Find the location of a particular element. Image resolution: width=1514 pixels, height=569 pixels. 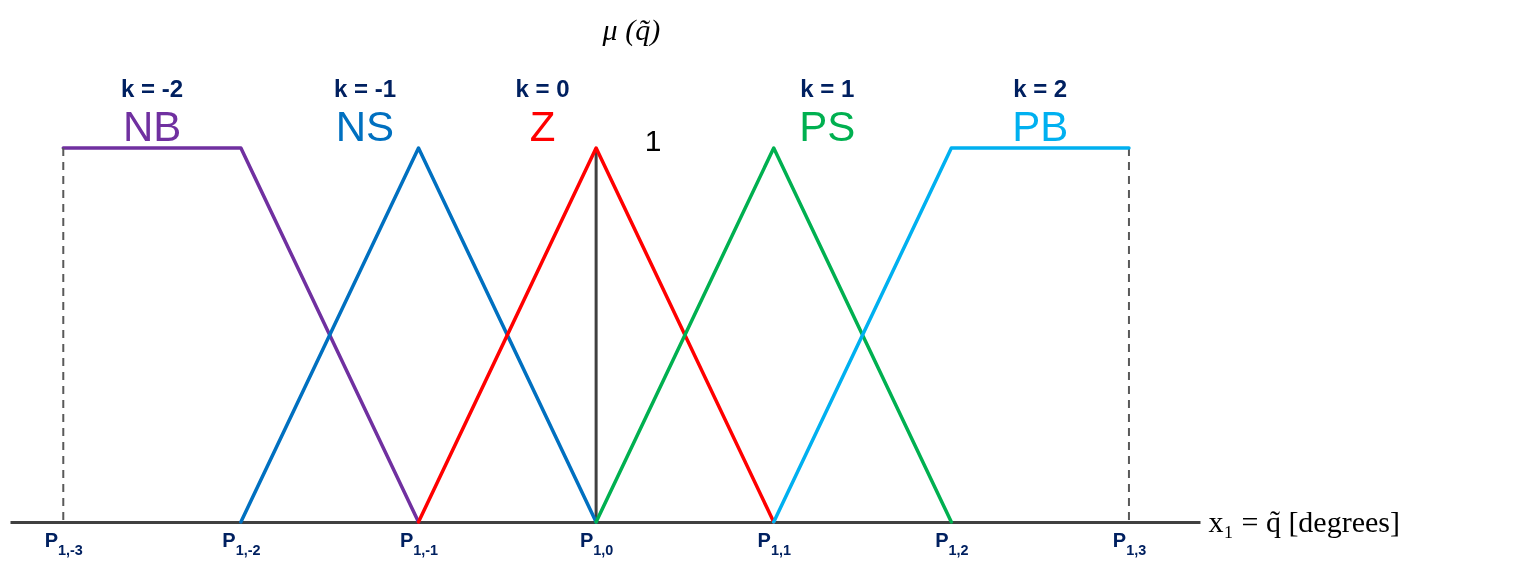

series-label: PB is located at coordinates (1040, 126).